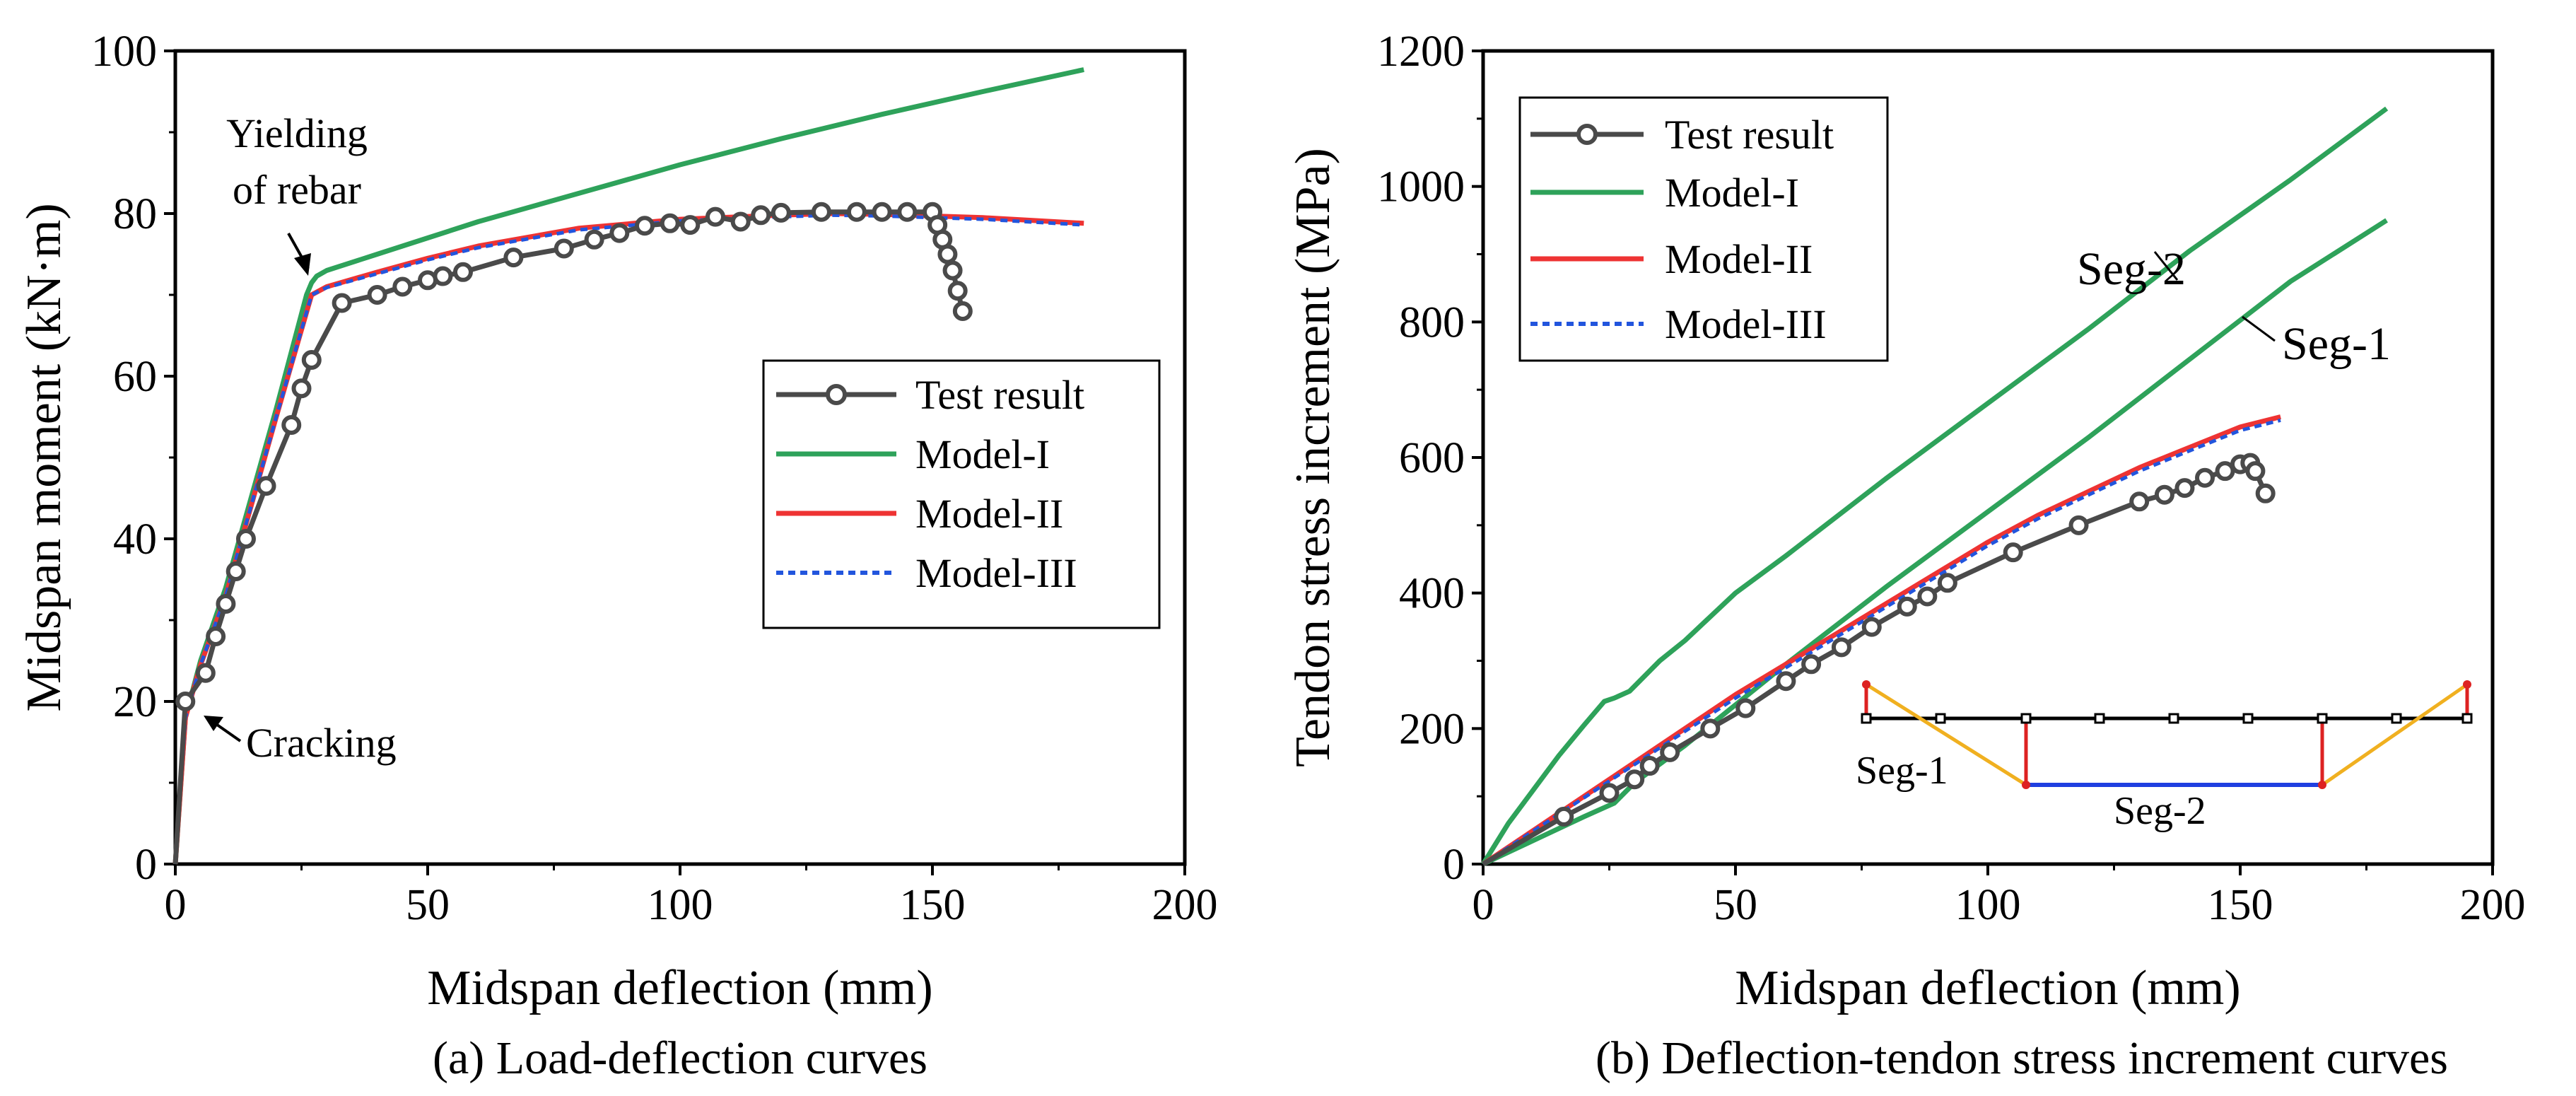  Describe the element at coordinates (1313, 458) in the screenshot. I see `plot-b-y-label: Tendon stress increment (MPa)` at that location.